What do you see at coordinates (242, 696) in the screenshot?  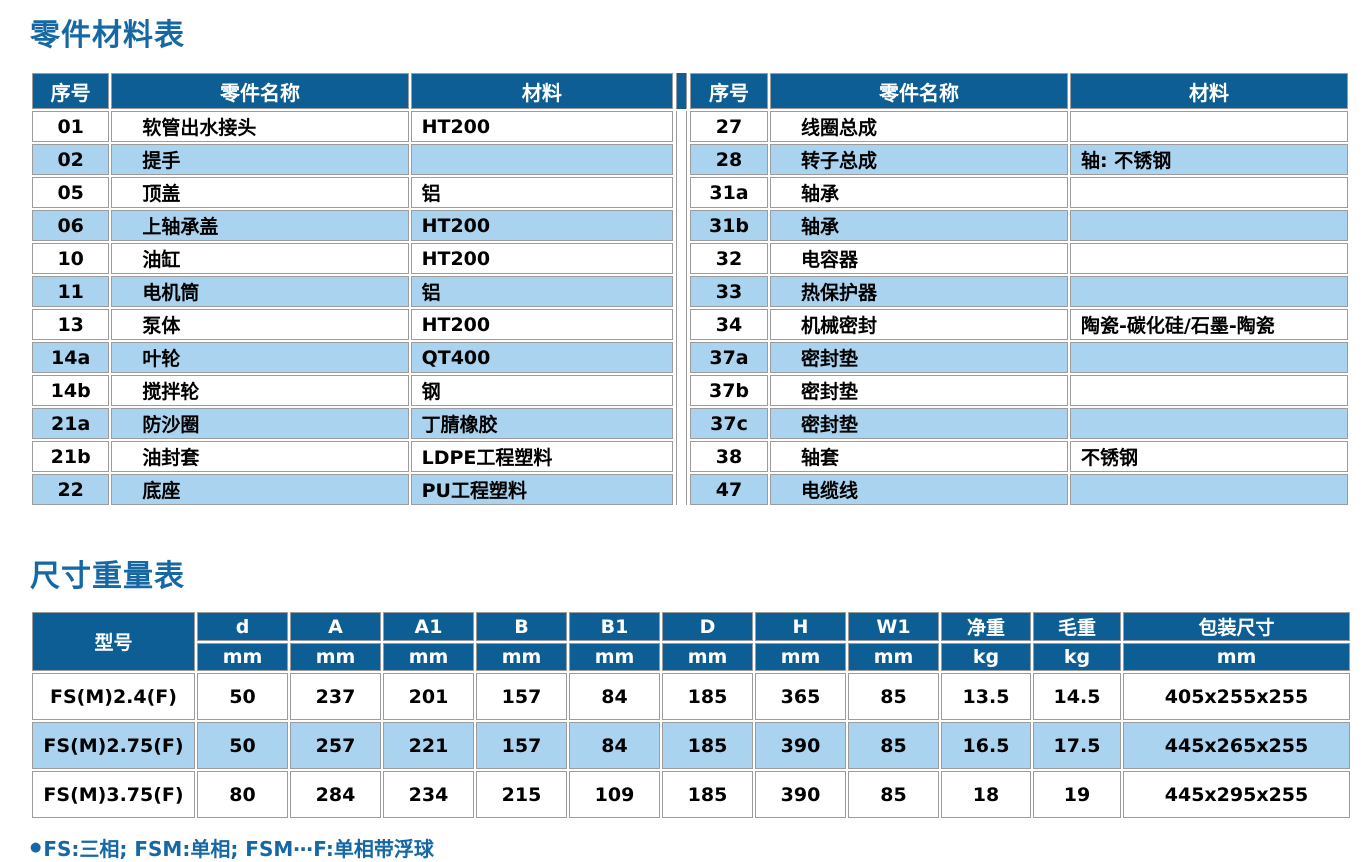 I see `dims-value-cell: 50` at bounding box center [242, 696].